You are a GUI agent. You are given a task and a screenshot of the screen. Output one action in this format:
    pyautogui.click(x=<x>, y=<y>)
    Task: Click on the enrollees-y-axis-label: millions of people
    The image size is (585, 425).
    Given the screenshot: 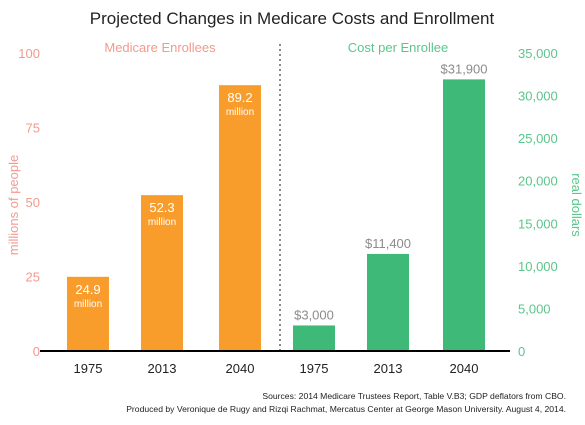 What is the action you would take?
    pyautogui.click(x=13, y=205)
    